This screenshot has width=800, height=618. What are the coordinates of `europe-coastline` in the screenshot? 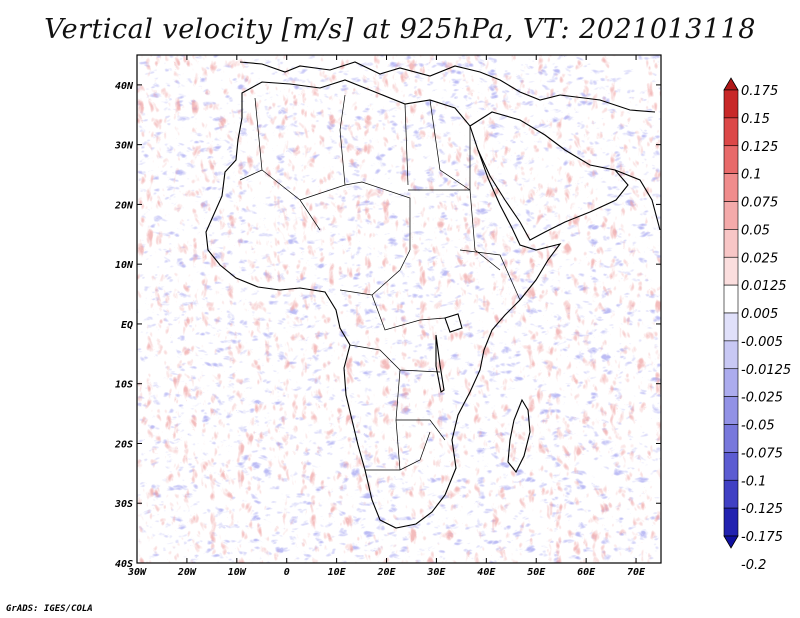 It's located at (400, 81).